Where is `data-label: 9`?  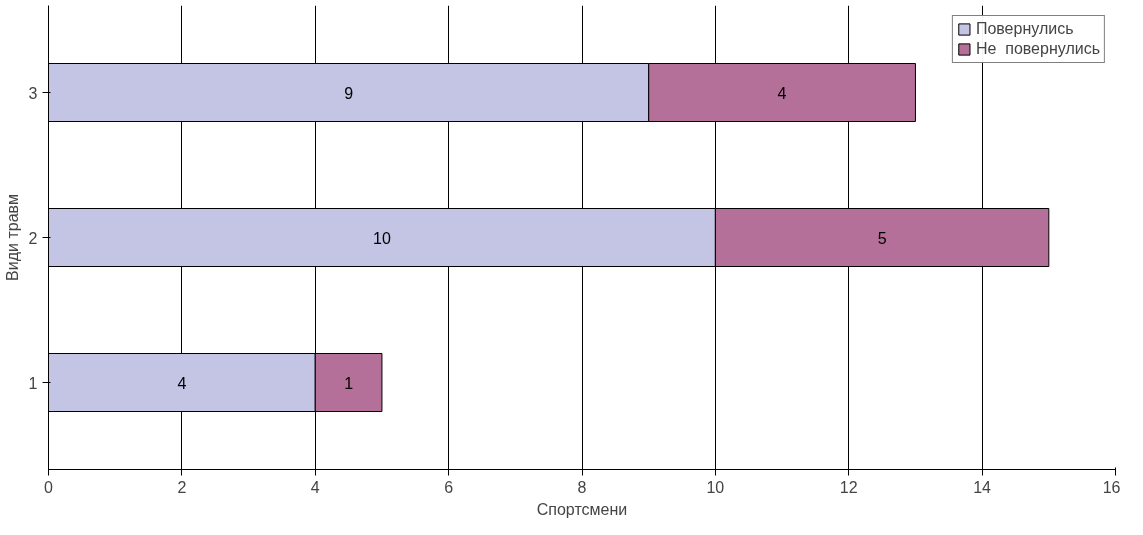 data-label: 9 is located at coordinates (349, 93).